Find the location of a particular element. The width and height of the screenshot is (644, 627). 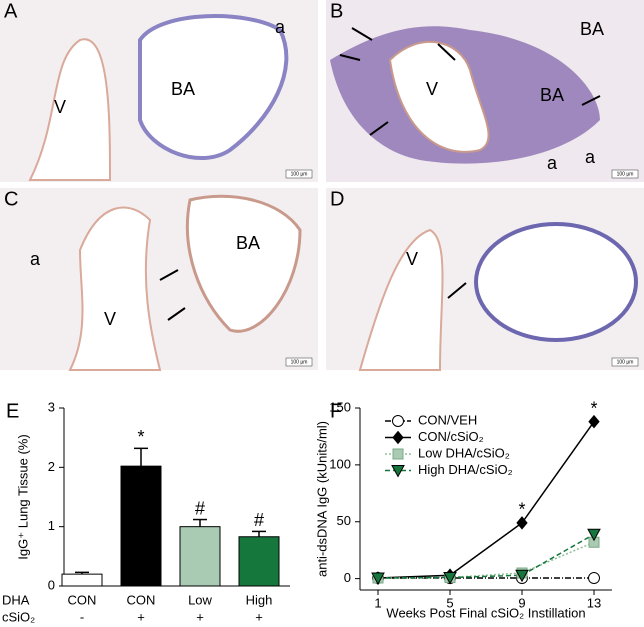

x-tick-label: 5 is located at coordinates (449, 602).